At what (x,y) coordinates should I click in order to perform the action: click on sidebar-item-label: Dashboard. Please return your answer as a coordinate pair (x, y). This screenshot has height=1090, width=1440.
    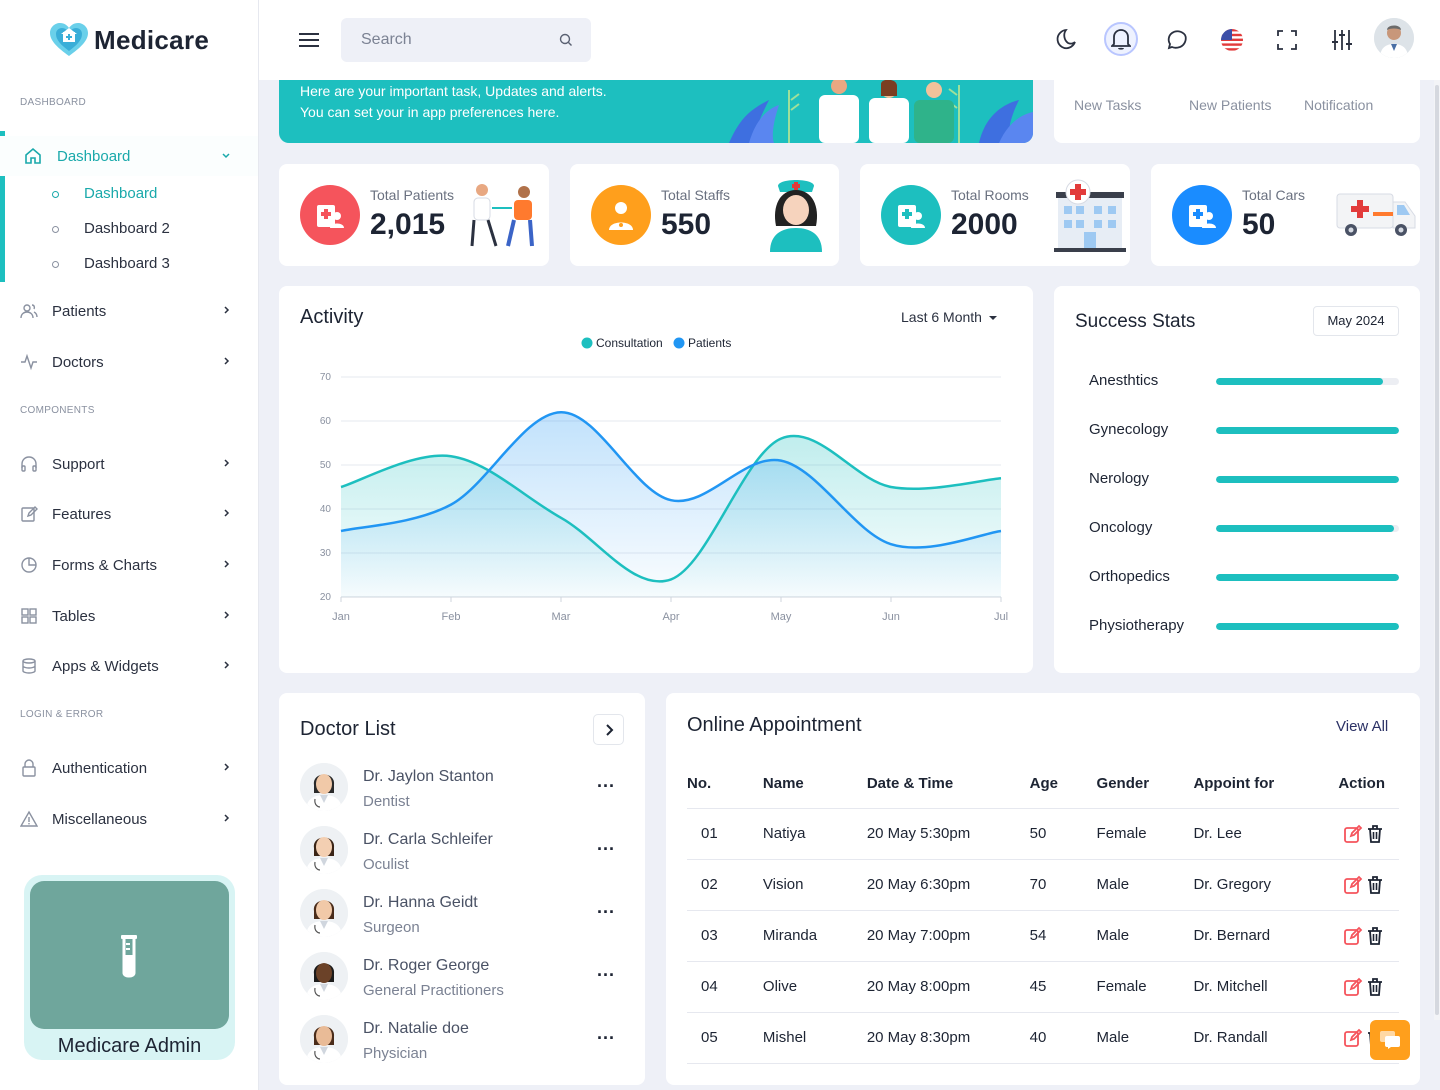
    Looking at the image, I should click on (94, 156).